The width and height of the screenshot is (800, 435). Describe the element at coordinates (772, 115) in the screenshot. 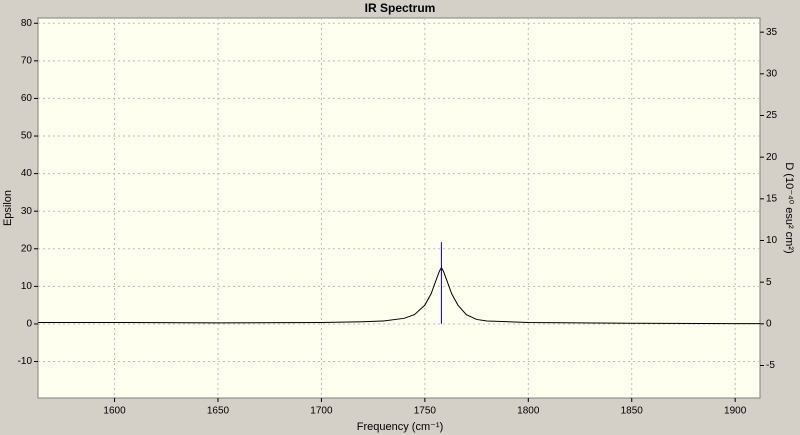

I see `y2-tick-label: 25` at that location.